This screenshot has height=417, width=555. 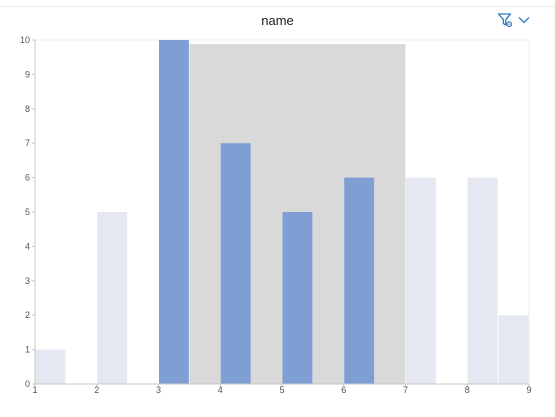 I want to click on y-tick-label: 10, so click(x=25, y=40).